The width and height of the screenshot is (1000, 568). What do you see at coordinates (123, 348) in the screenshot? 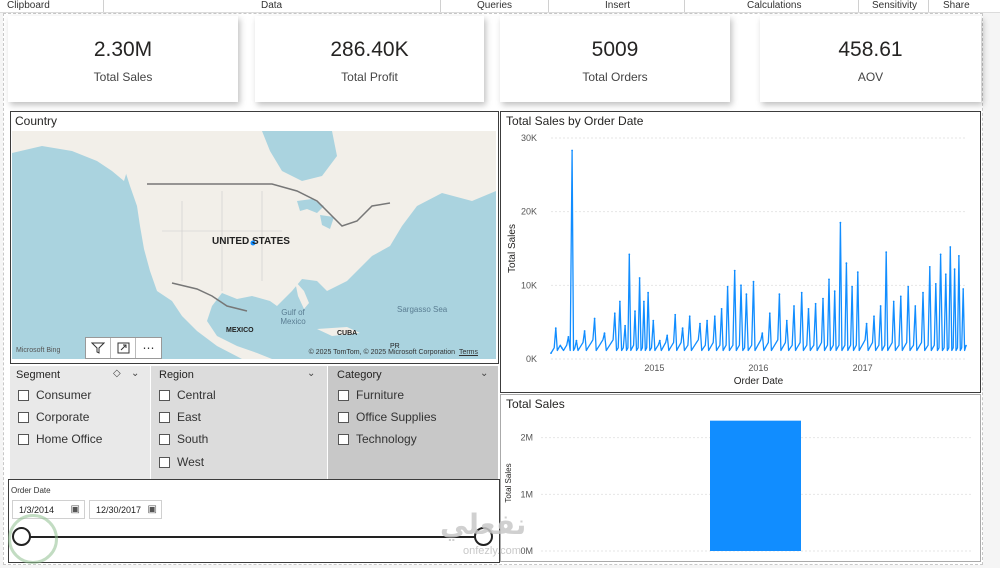
I see `focus-mode-icon` at bounding box center [123, 348].